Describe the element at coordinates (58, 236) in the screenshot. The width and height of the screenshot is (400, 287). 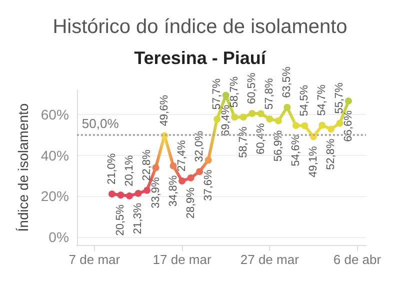
I see `y-tick-label: 0%` at that location.